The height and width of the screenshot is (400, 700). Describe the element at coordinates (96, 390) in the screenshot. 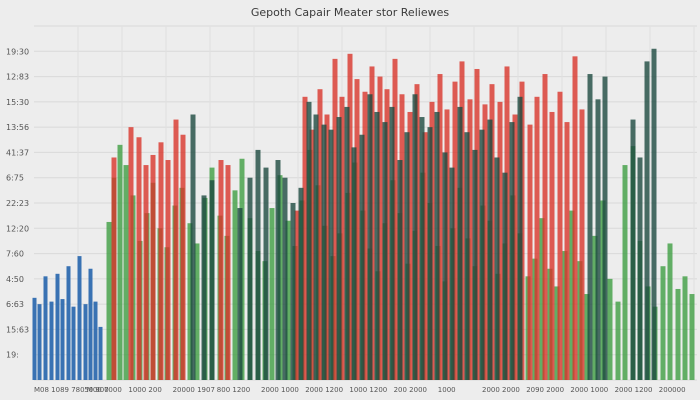

I see `x-tick-label: 50 900` at that location.